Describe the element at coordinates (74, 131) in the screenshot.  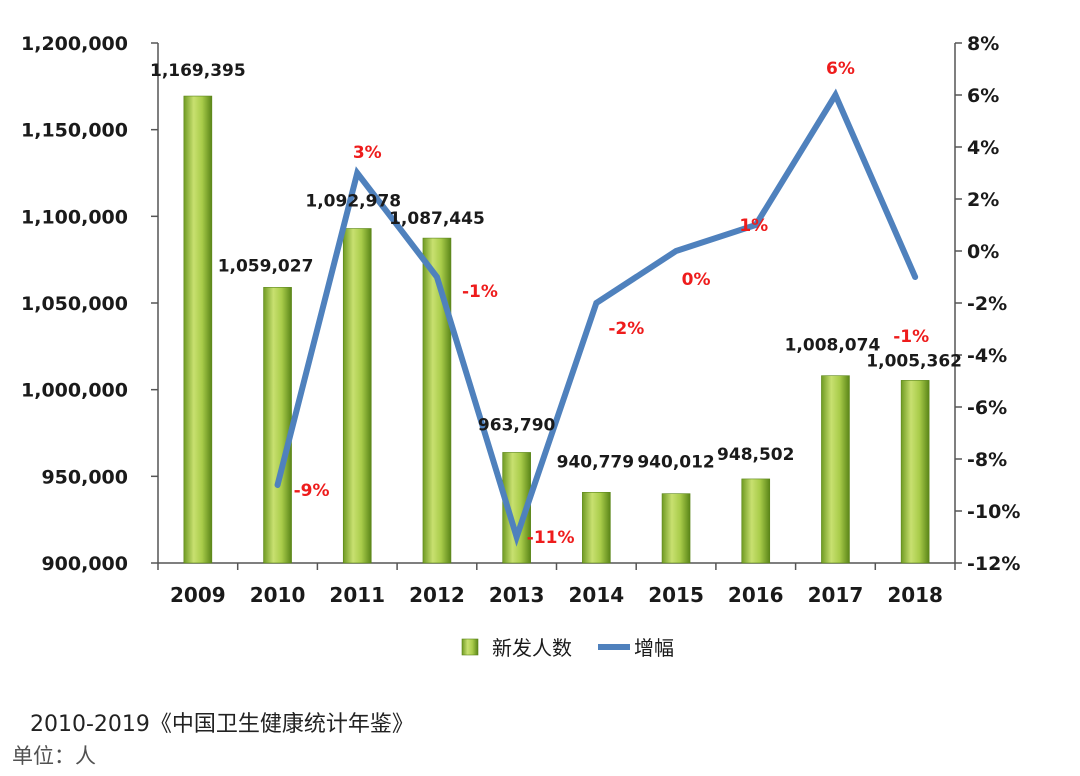
I see `y-left-tick-label: 1,150,000` at that location.